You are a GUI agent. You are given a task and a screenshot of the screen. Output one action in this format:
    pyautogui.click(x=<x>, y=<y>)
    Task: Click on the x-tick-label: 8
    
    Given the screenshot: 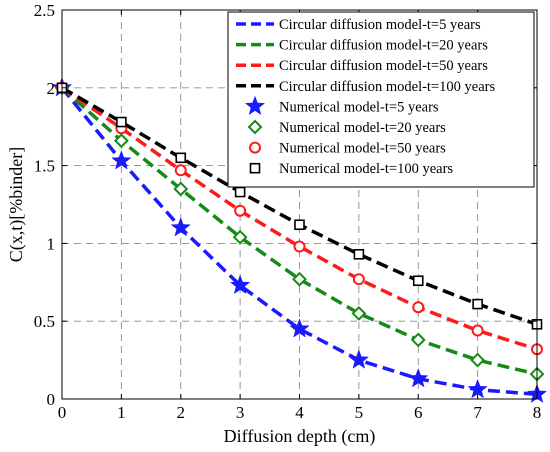 What is the action you would take?
    pyautogui.click(x=537, y=412)
    